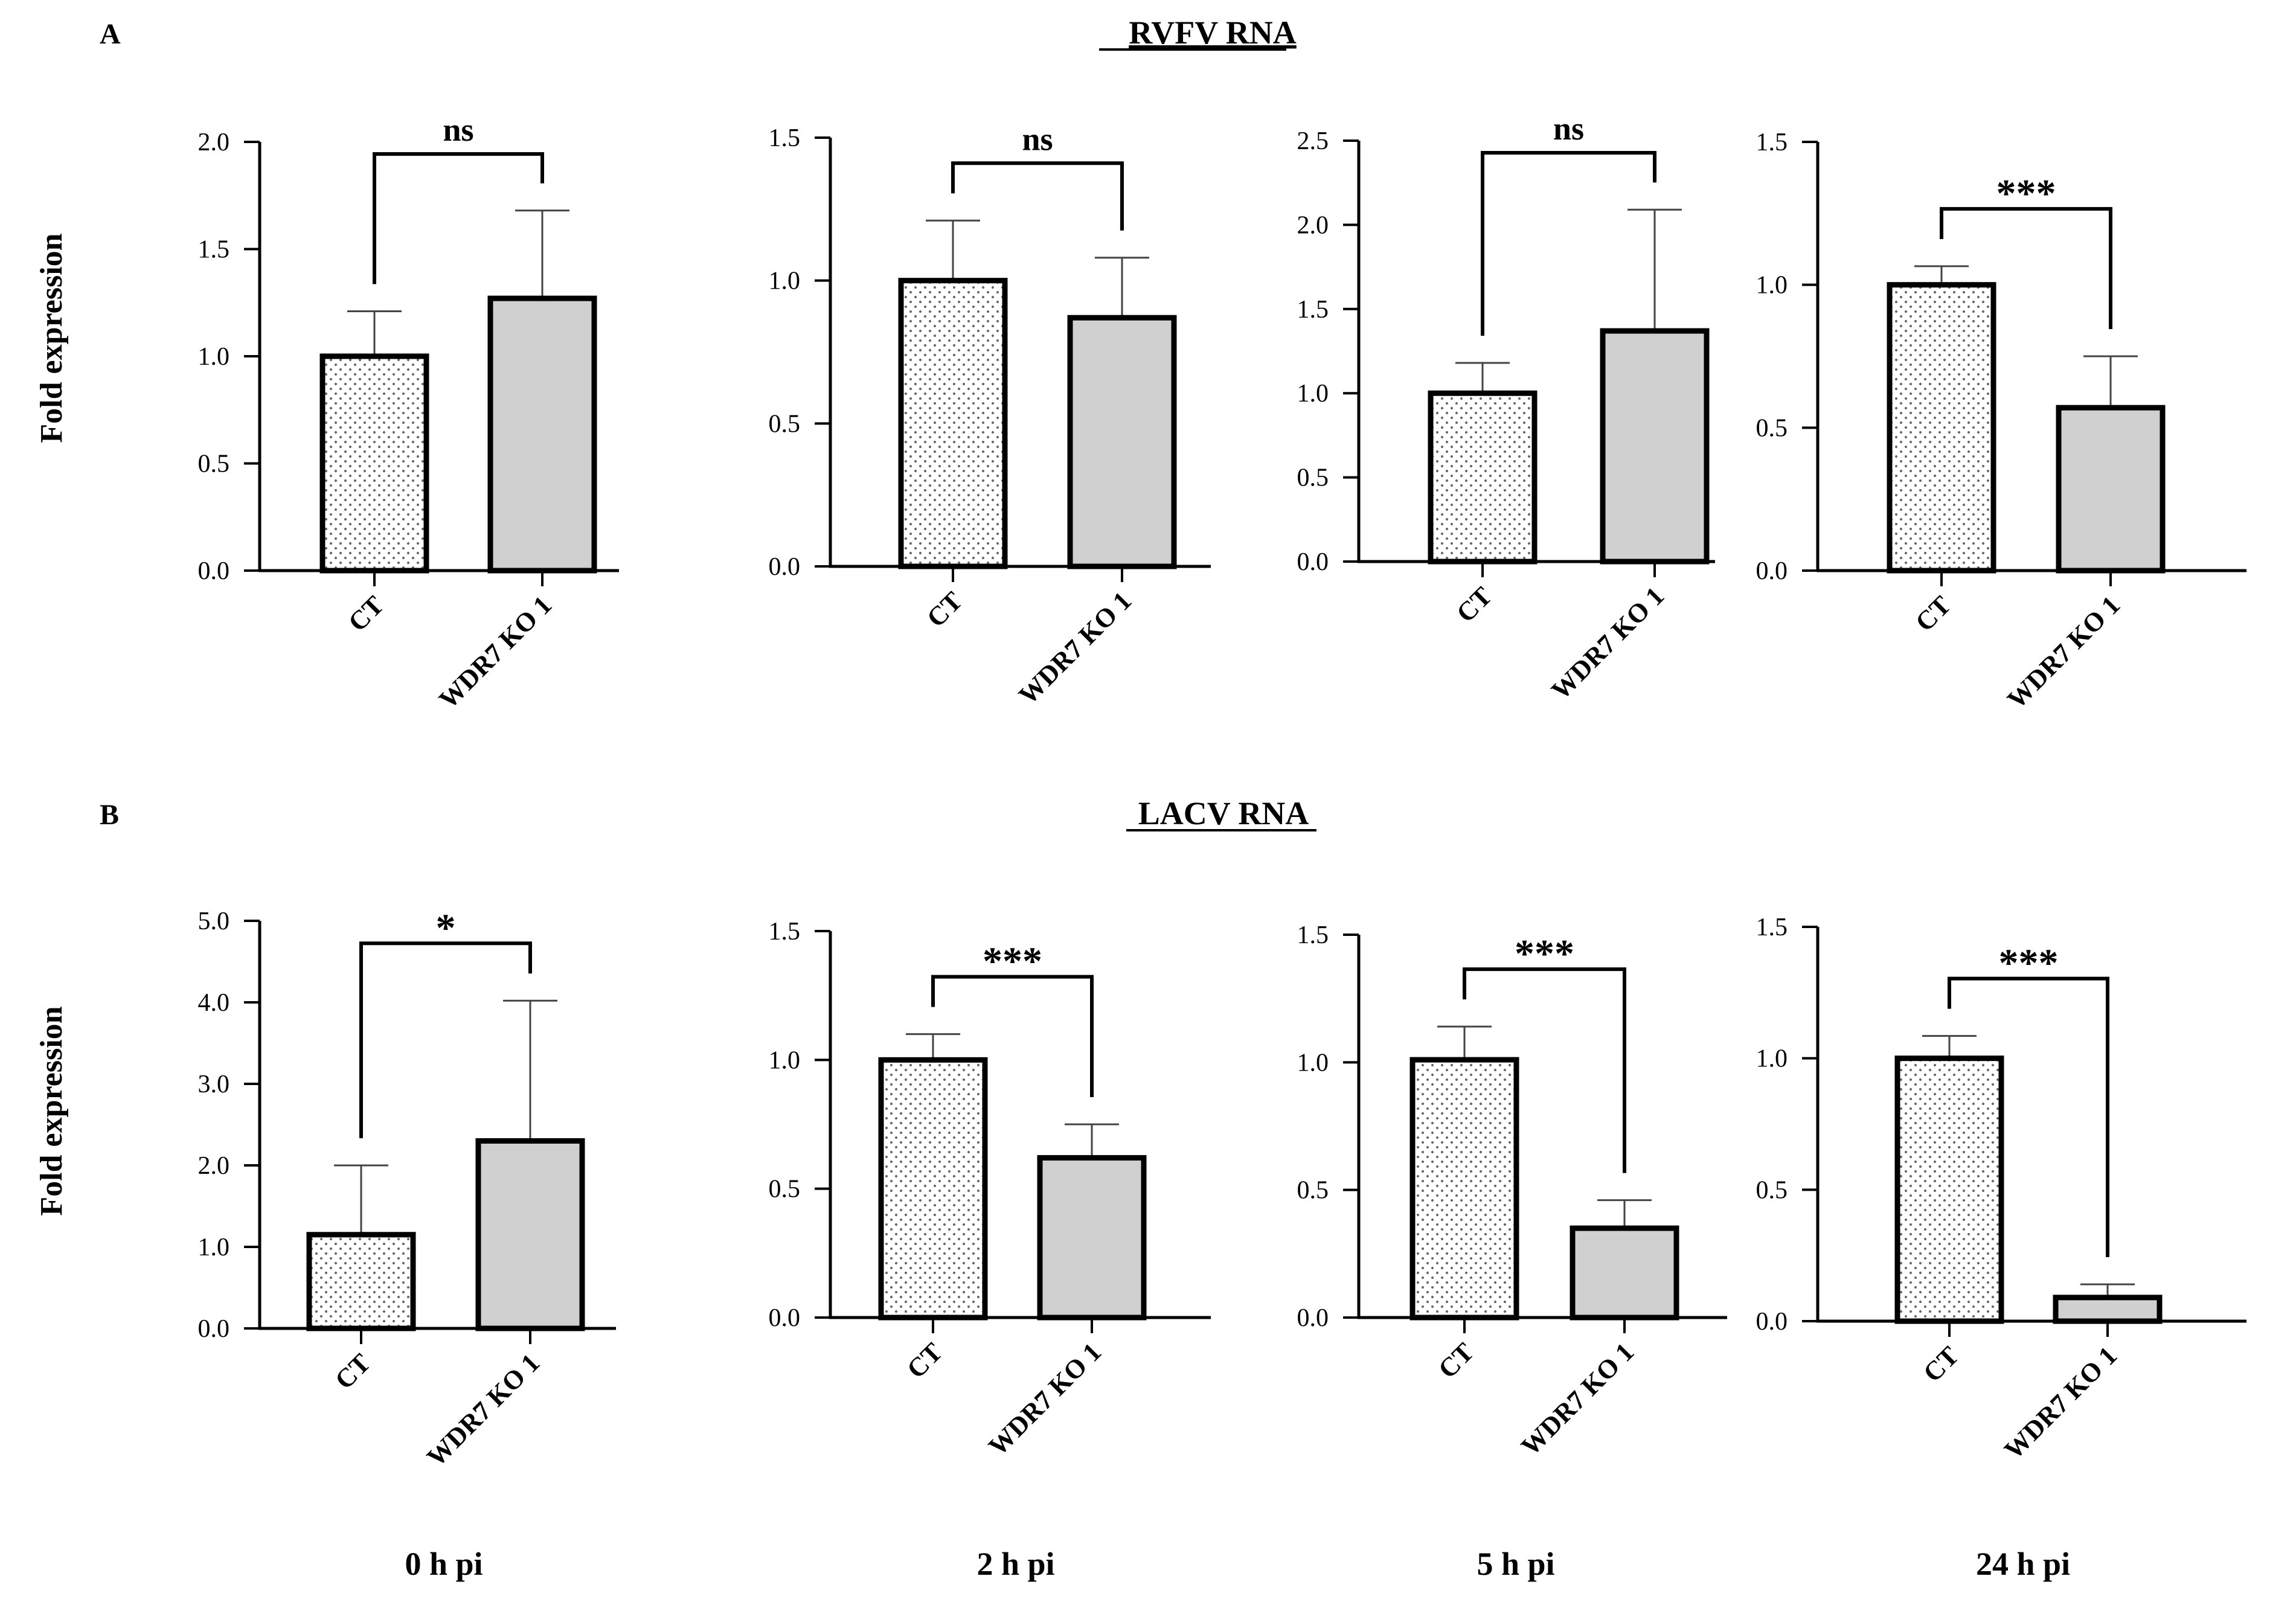 The width and height of the screenshot is (2296, 1611). Describe the element at coordinates (1772, 571) in the screenshot. I see `chart-3-ytick-label-0: 0.0` at that location.